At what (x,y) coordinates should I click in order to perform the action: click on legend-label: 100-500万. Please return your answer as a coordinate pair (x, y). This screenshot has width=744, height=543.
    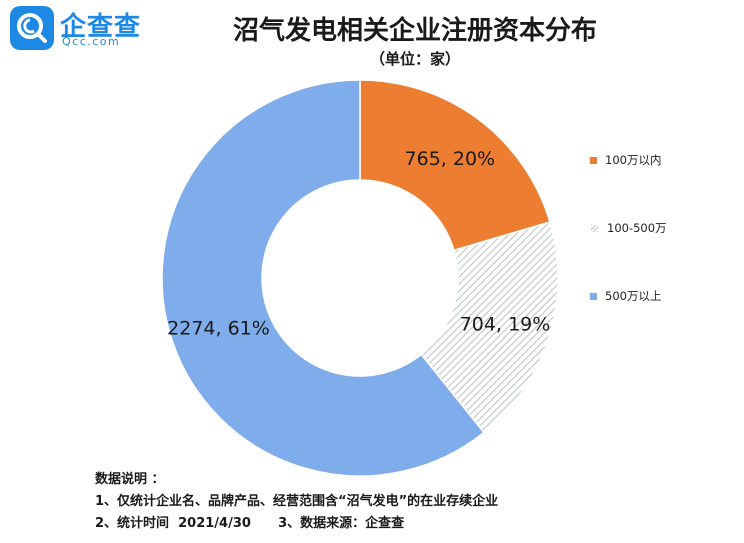
    Looking at the image, I should click on (637, 228).